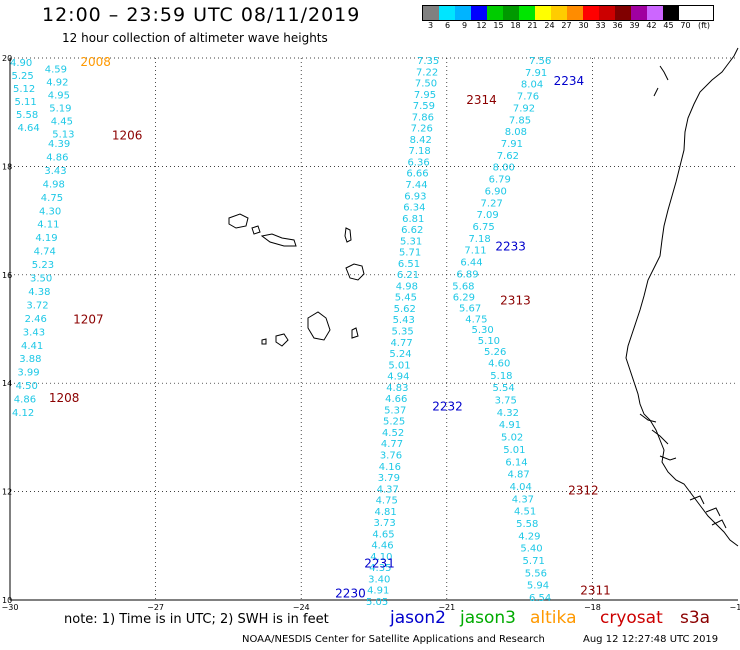 This screenshot has width=740, height=650. I want to click on wave-height-value: 4.86, so click(25, 400).